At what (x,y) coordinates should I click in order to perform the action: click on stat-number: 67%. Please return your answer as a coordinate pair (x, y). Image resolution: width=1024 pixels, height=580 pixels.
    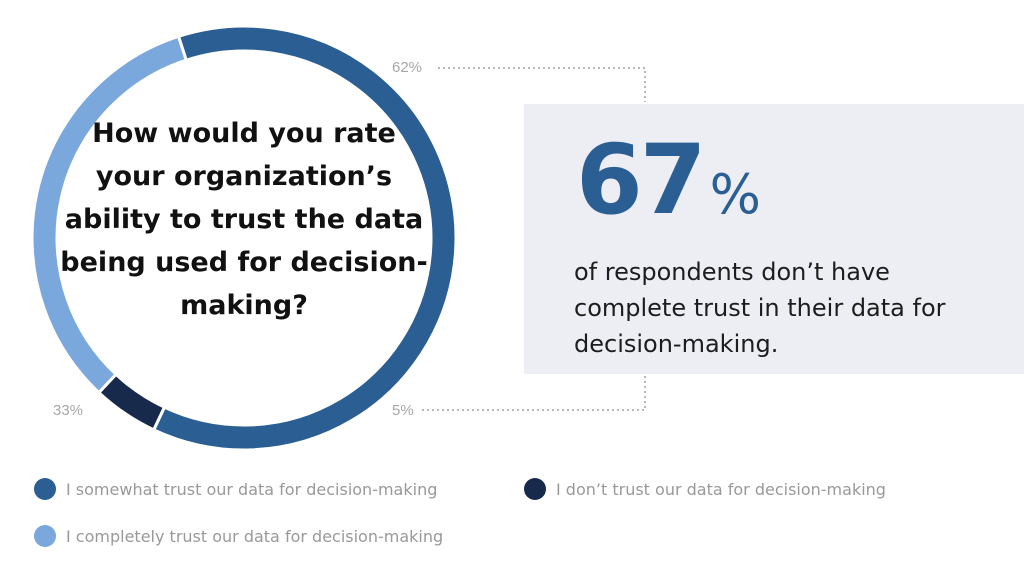
    Looking at the image, I should click on (668, 180).